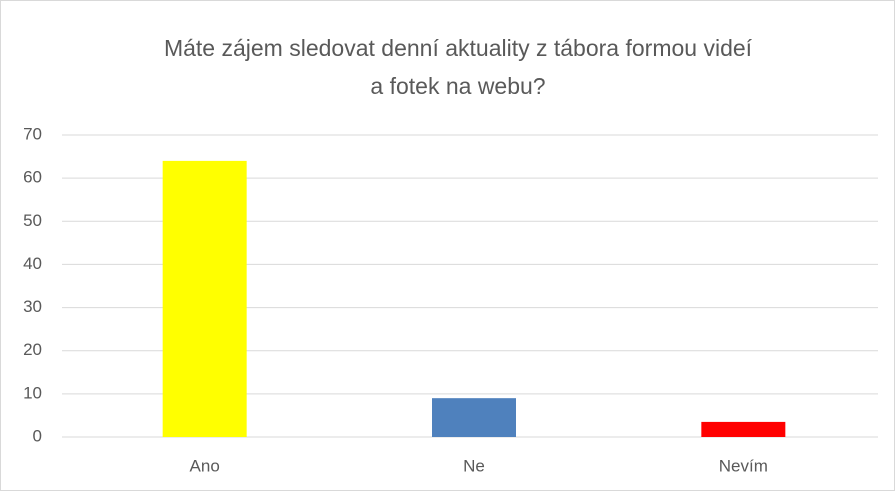 The height and width of the screenshot is (492, 896). I want to click on y-tick-label: 20, so click(32, 349).